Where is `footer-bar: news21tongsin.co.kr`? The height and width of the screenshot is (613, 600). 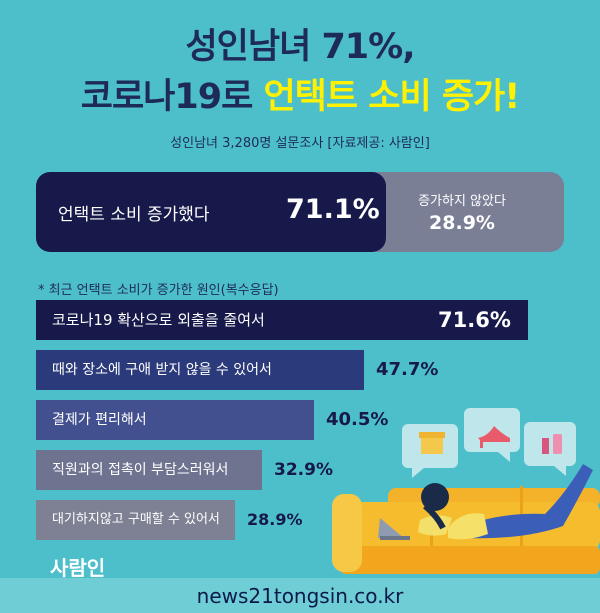 footer-bar: news21tongsin.co.kr is located at coordinates (300, 595).